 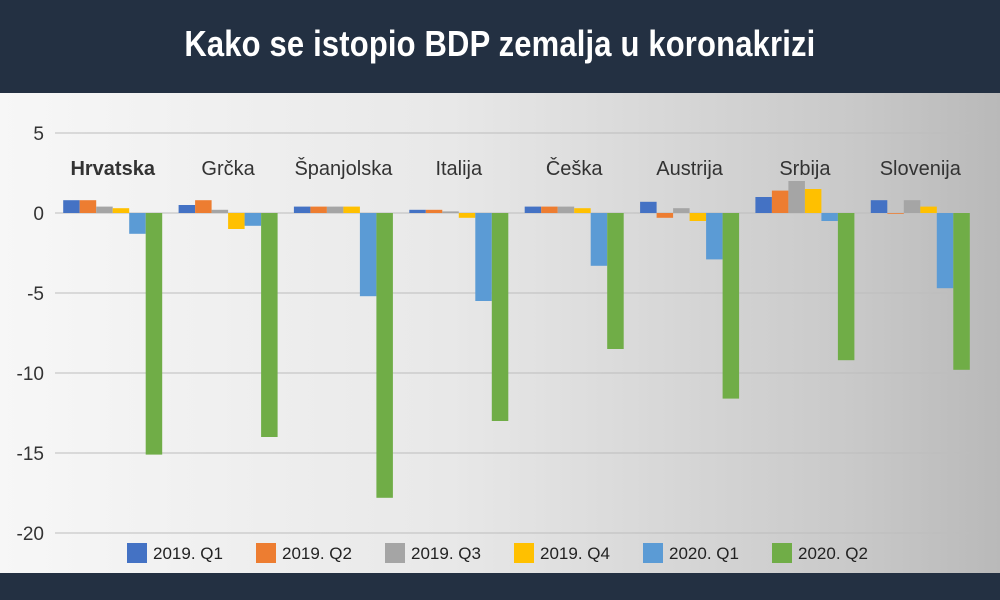 I want to click on y-tick-label: 0, so click(x=38, y=214).